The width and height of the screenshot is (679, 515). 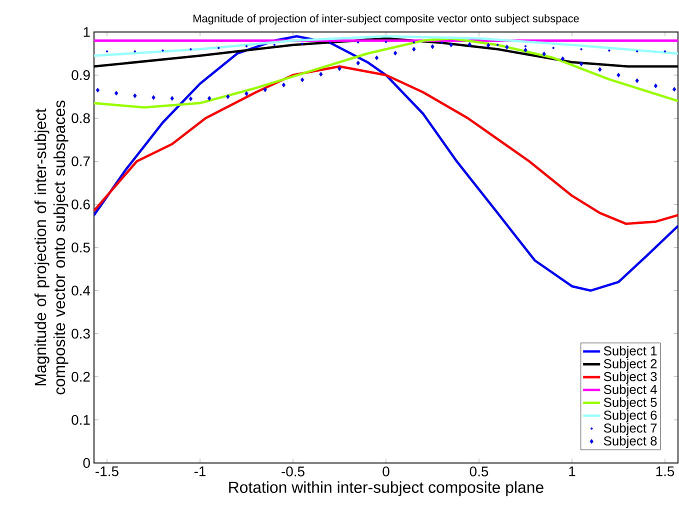 What do you see at coordinates (386, 471) in the screenshot?
I see `x-tick-label: 0` at bounding box center [386, 471].